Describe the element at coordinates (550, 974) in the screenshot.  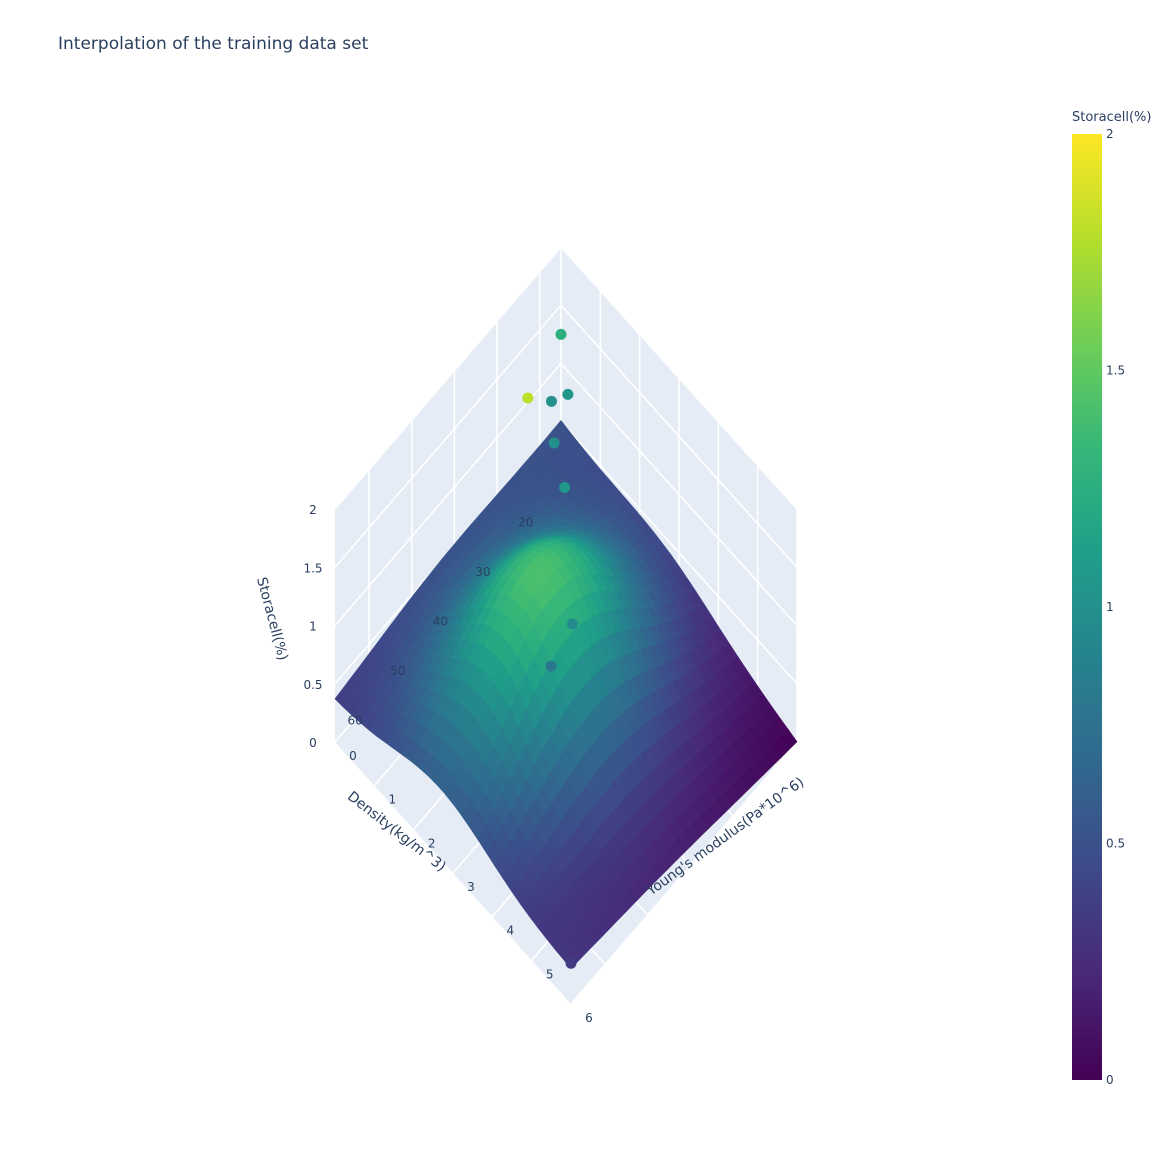
I see `x-tick-label: 5` at that location.